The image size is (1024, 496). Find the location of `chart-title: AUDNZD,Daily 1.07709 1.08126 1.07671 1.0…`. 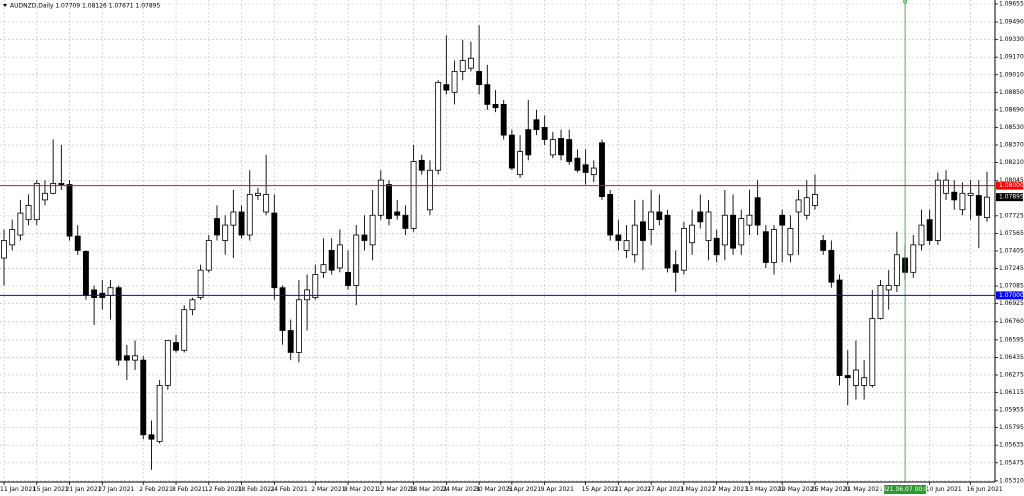

chart-title: AUDNZD,Daily 1.07709 1.08126 1.07671 1.0… is located at coordinates (85, 6).